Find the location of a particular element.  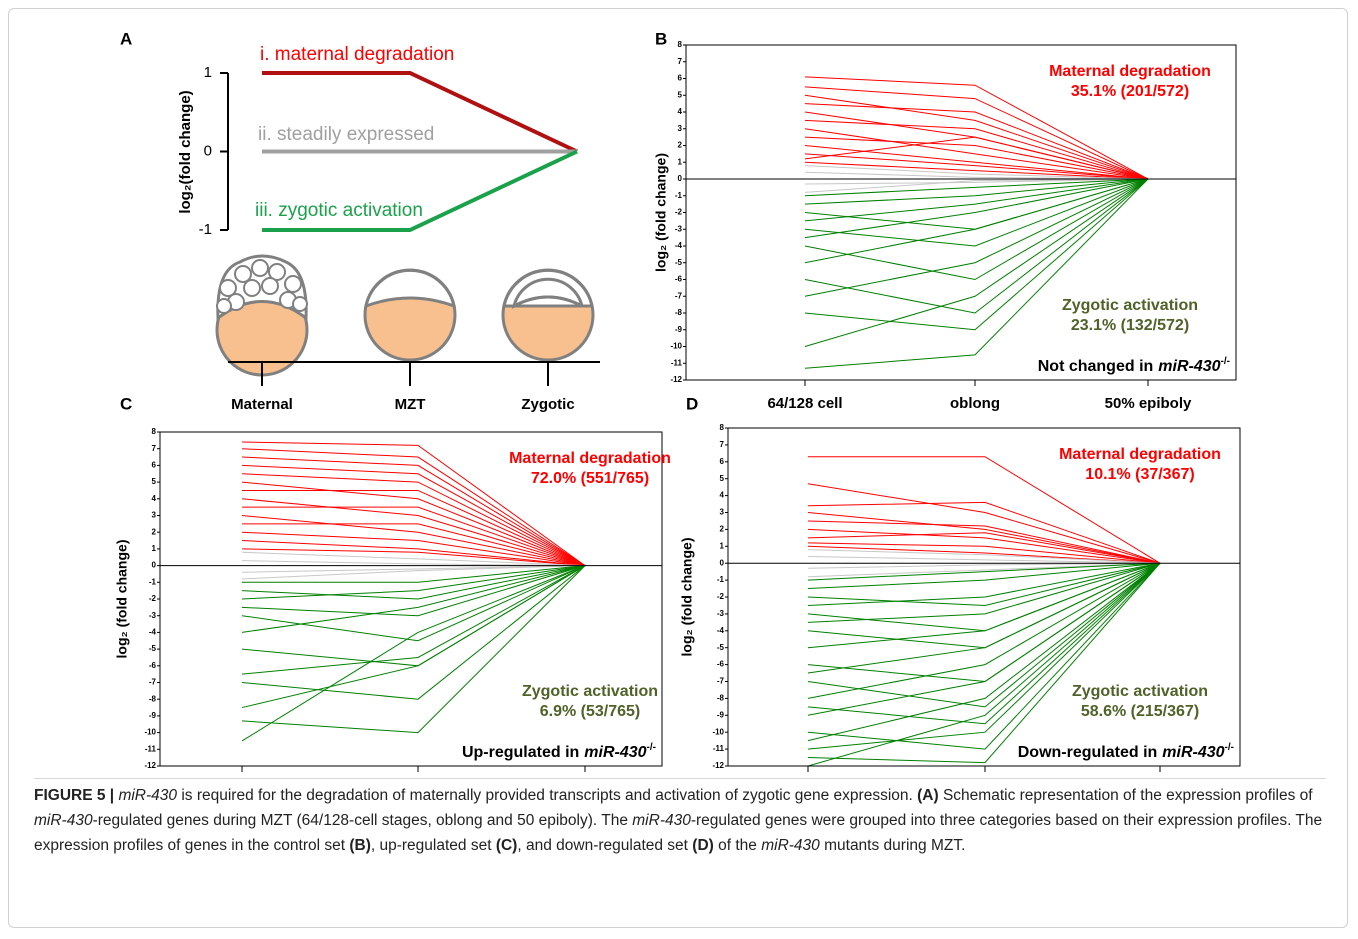

condition: Not changed in is located at coordinates (1096, 366).